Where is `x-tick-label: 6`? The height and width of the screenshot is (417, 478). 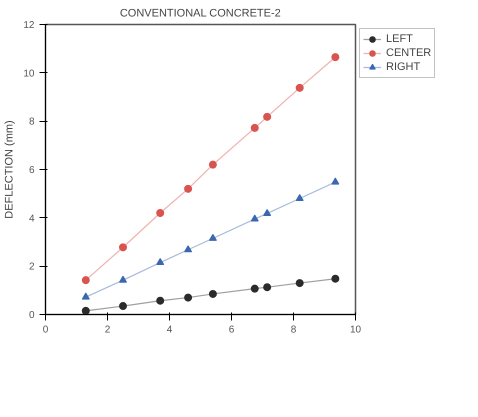 x-tick-label: 6 is located at coordinates (231, 330).